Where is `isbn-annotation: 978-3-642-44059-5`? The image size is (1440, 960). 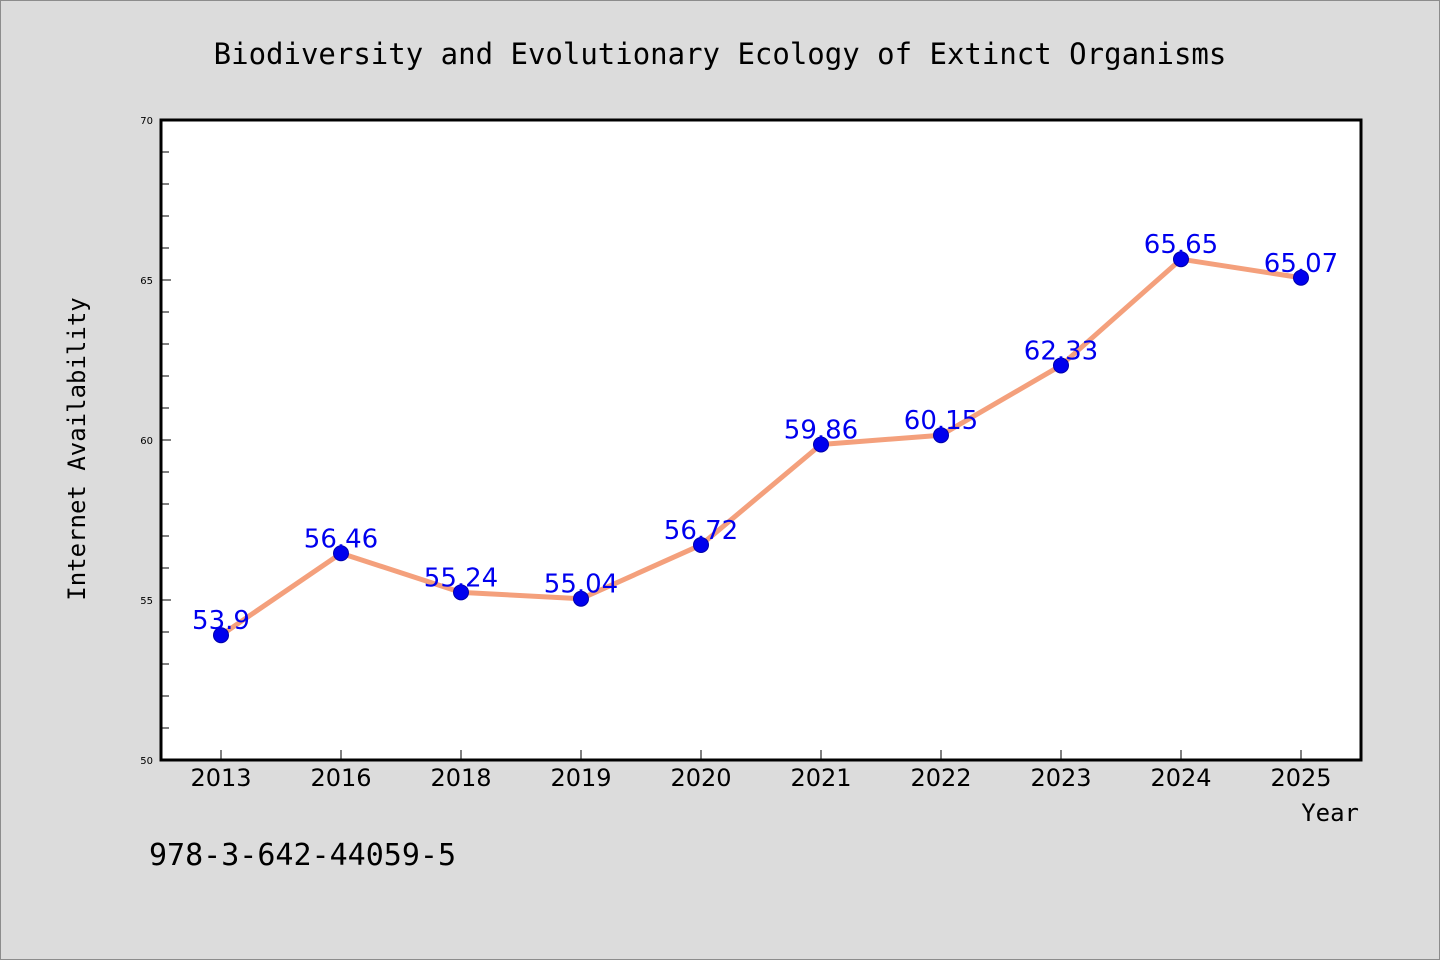 isbn-annotation: 978-3-642-44059-5 is located at coordinates (302, 855).